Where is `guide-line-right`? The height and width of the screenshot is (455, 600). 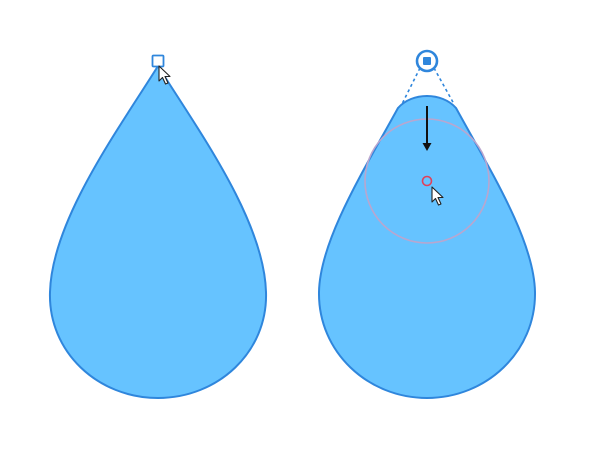
guide-line-right is located at coordinates (444, 86).